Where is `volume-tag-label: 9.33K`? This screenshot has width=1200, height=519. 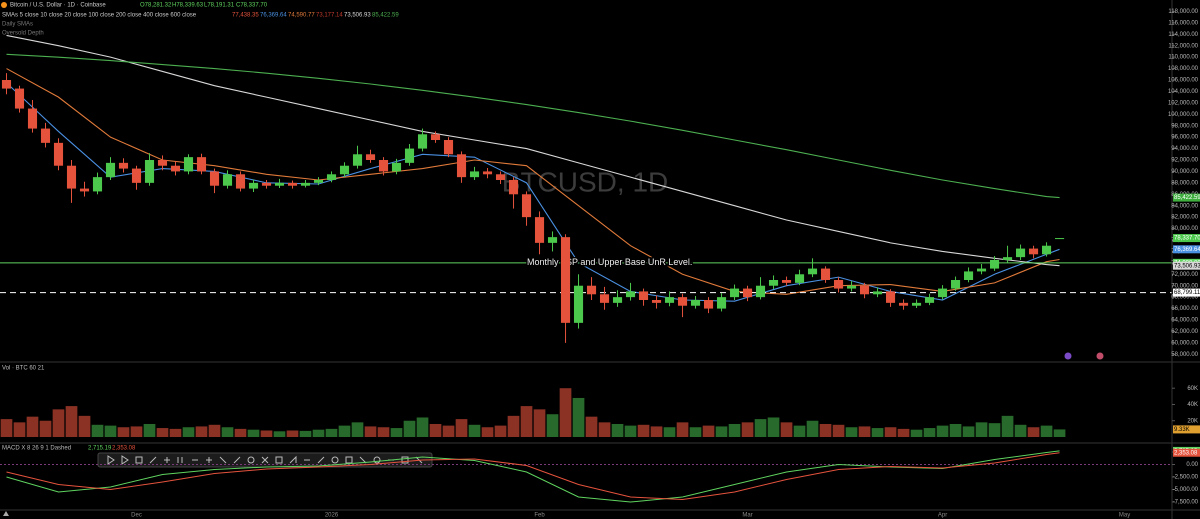
volume-tag-label: 9.33K is located at coordinates (1182, 430).